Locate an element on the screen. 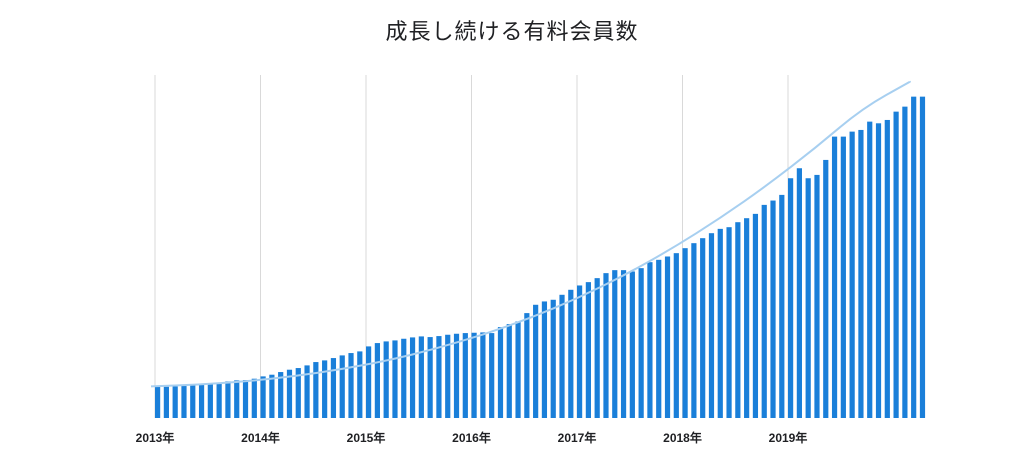 The image size is (1024, 458). x-tick-label: 2018年 is located at coordinates (682, 437).